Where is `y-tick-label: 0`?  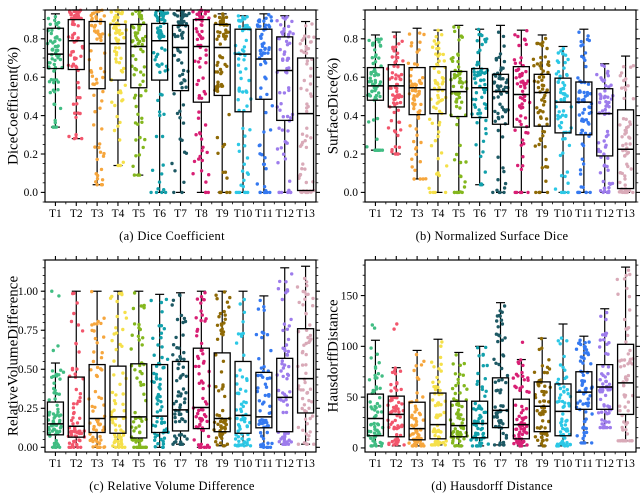 y-tick-label: 0 is located at coordinates (355, 449).